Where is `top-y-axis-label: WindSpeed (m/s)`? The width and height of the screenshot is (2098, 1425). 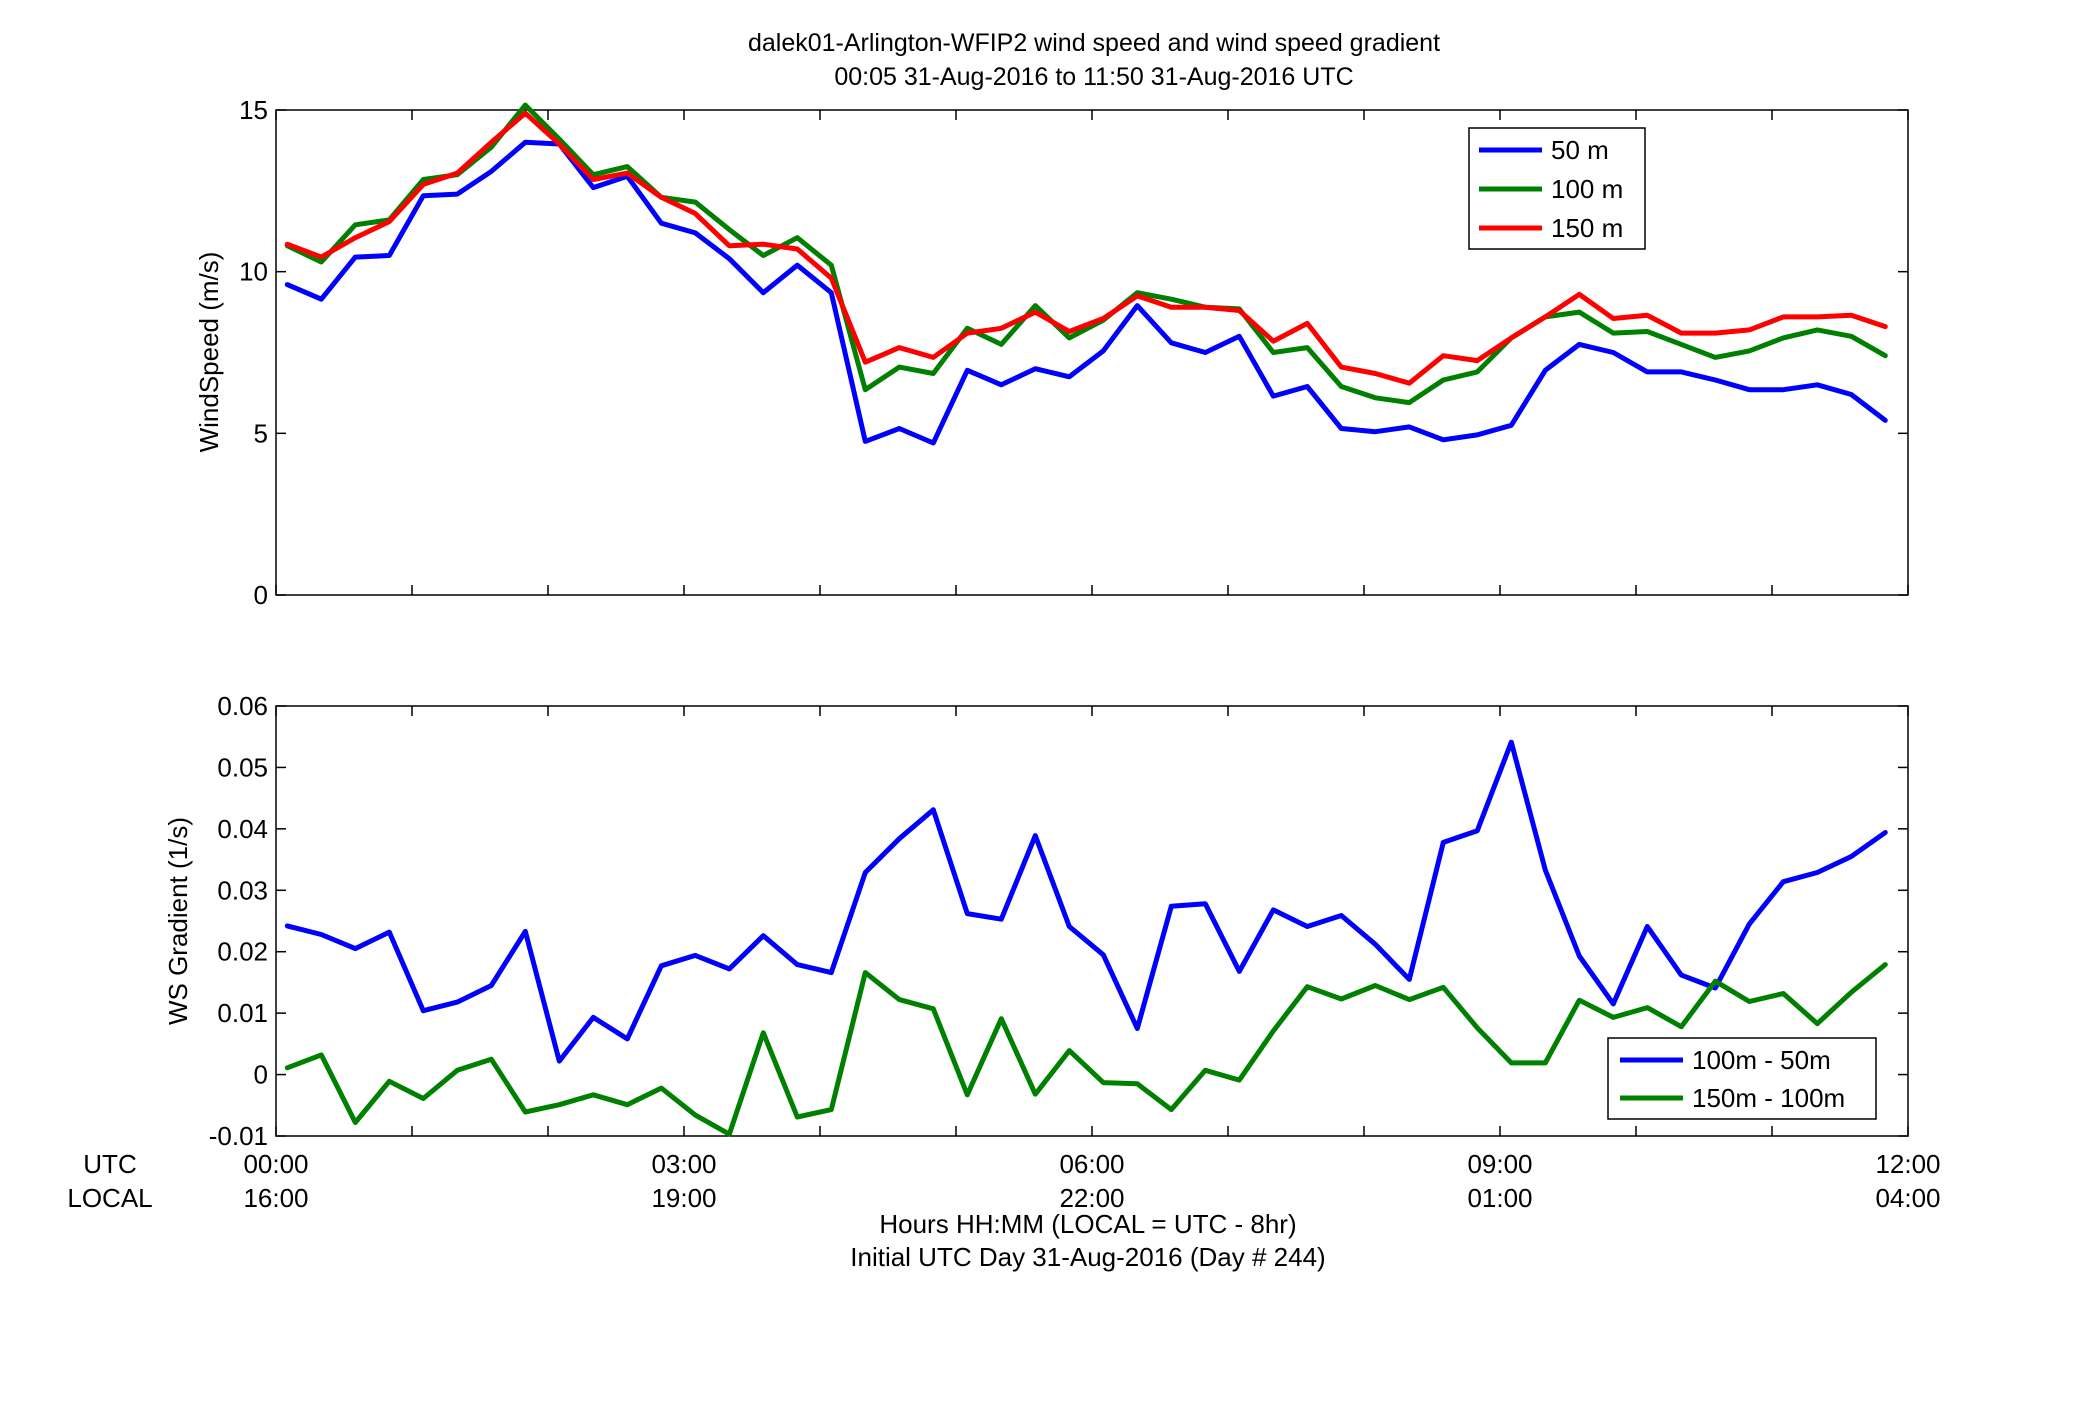 top-y-axis-label: WindSpeed (m/s) is located at coordinates (209, 352).